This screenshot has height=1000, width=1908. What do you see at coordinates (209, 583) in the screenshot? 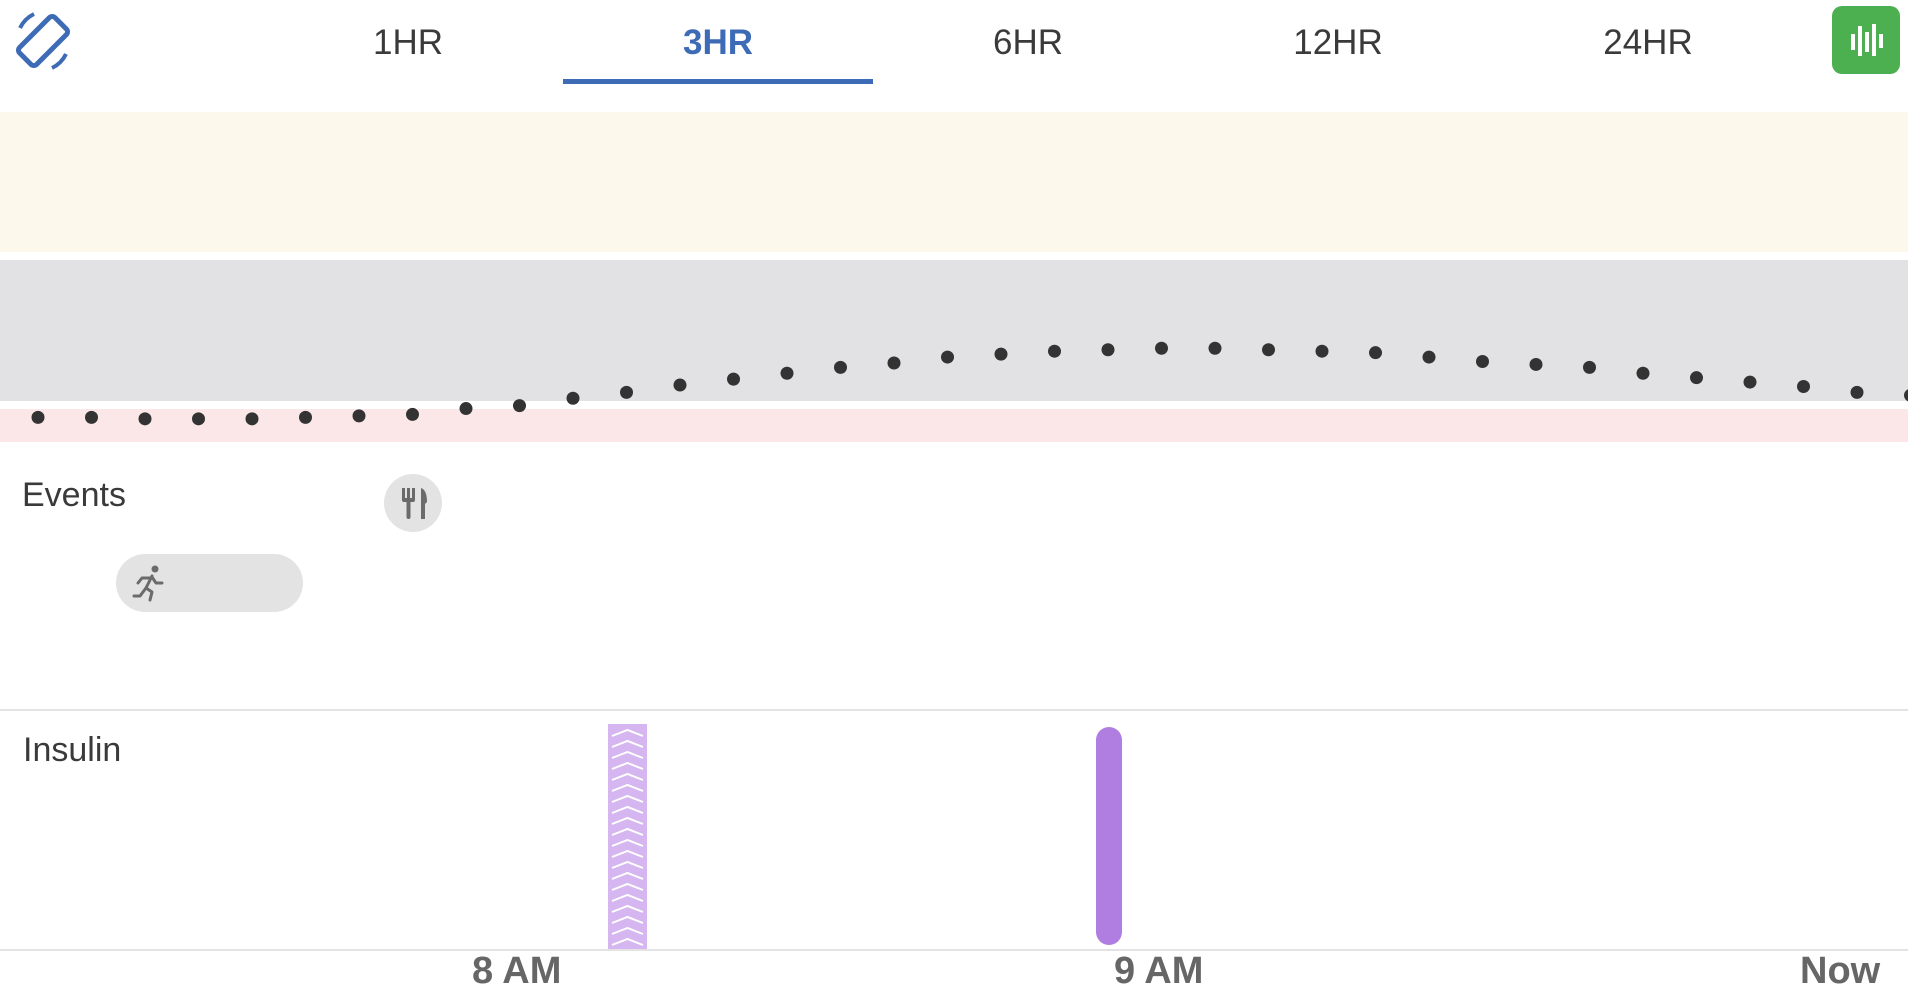
I see `exercise-event` at bounding box center [209, 583].